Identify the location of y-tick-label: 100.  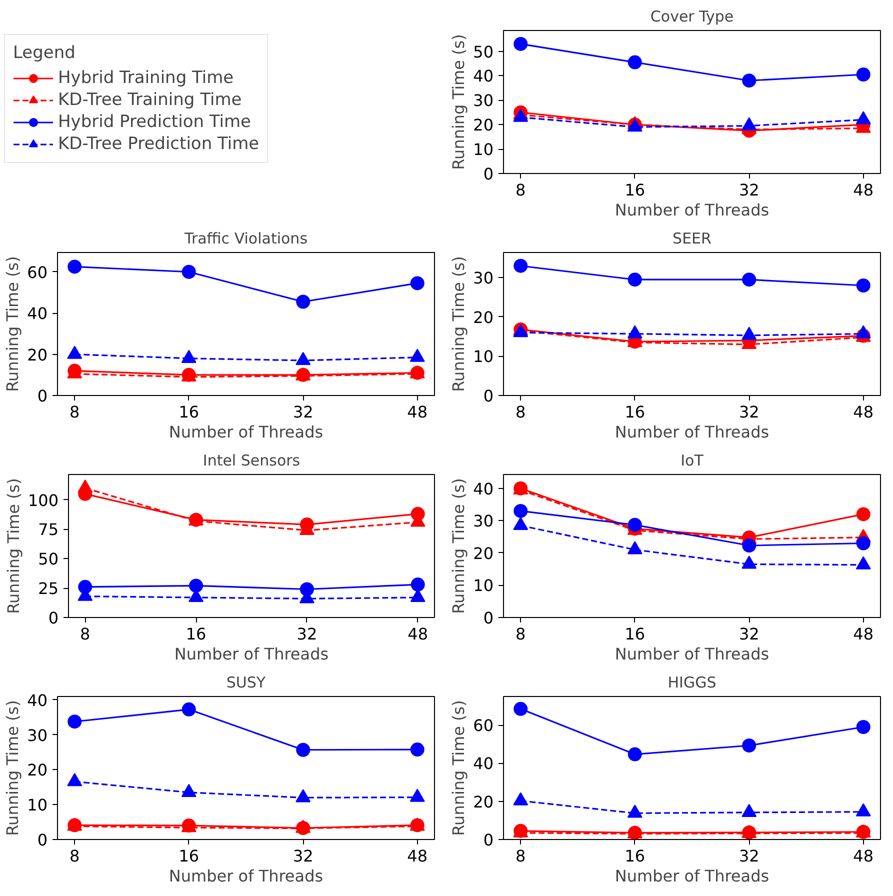
(43, 500).